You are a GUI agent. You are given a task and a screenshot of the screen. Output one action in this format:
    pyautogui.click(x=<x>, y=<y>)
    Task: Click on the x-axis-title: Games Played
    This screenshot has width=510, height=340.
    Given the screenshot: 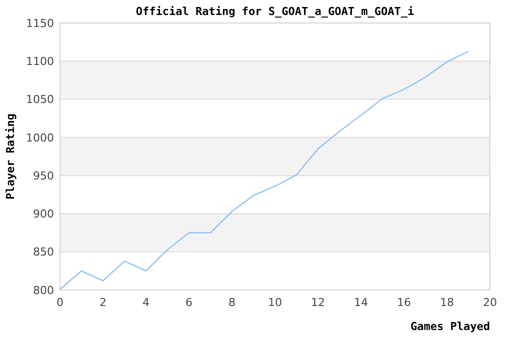 What is the action you would take?
    pyautogui.click(x=450, y=326)
    